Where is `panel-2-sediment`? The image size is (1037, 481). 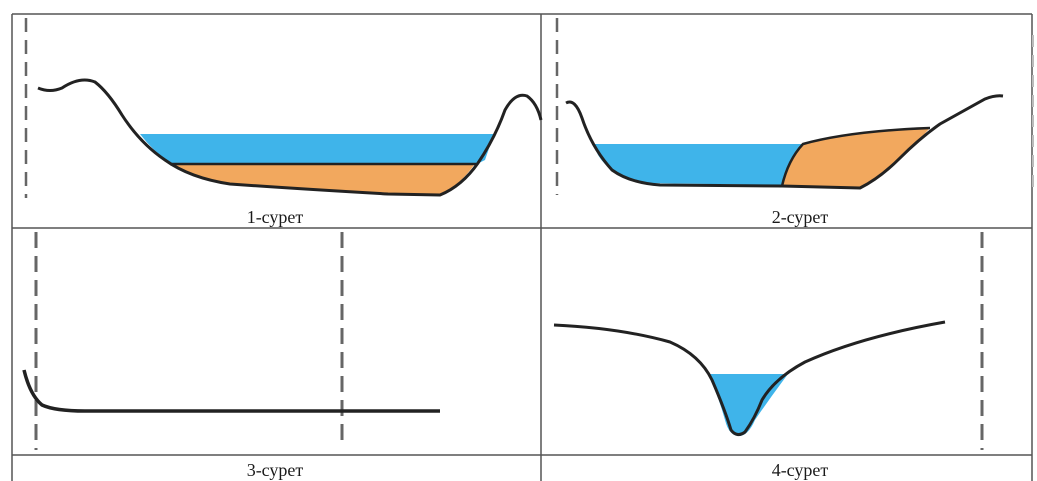 panel-2-sediment is located at coordinates (856, 158).